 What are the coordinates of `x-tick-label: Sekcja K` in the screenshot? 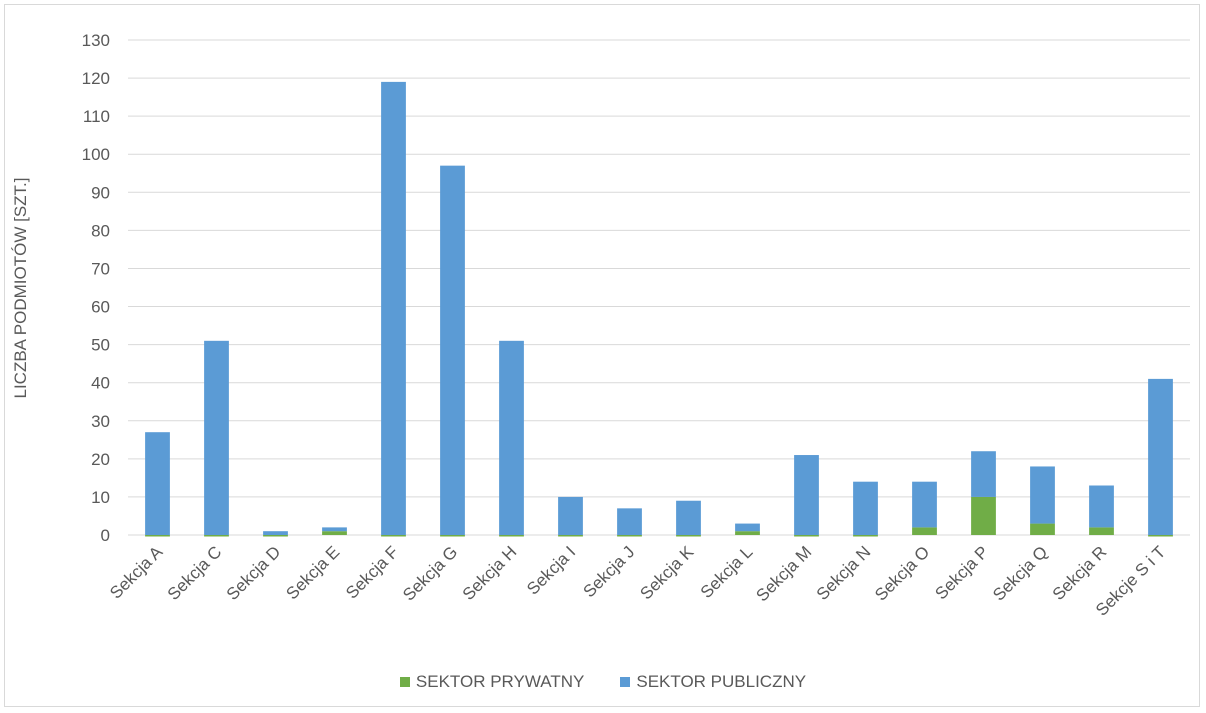 It's located at (666, 572).